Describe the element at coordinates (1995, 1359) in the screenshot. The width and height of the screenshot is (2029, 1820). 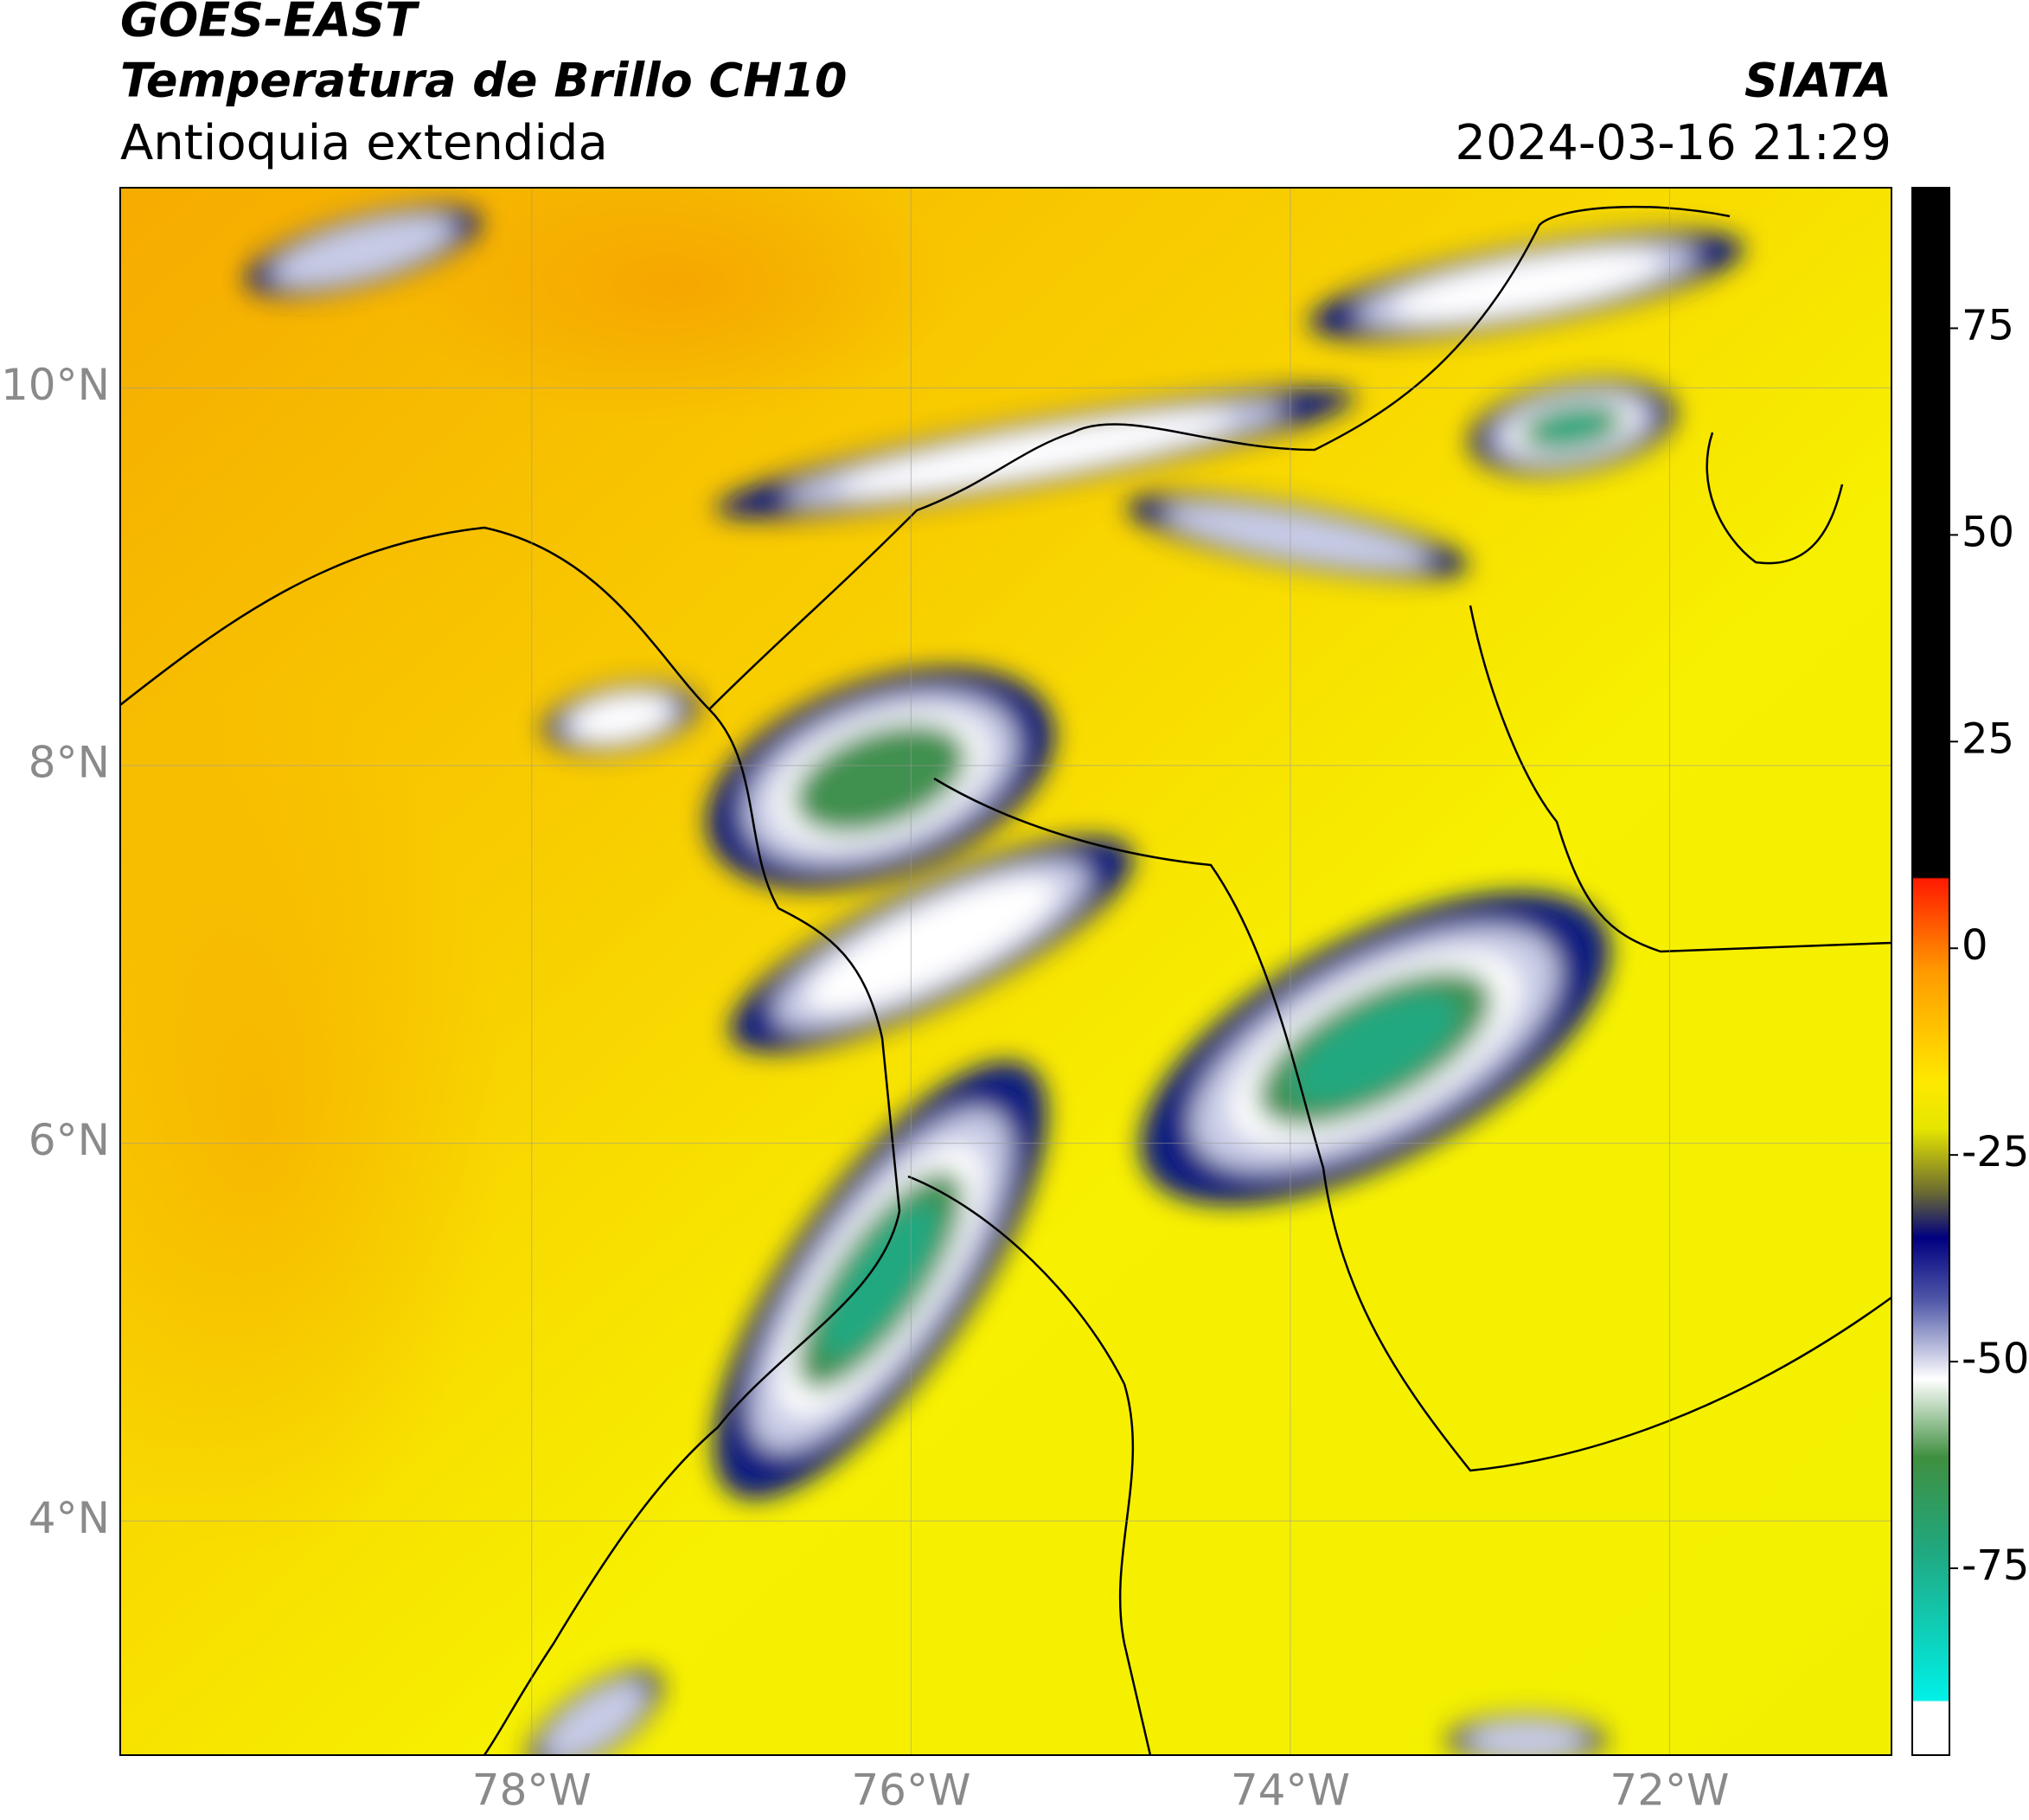
I see `colorbar-tick-label: -50` at that location.